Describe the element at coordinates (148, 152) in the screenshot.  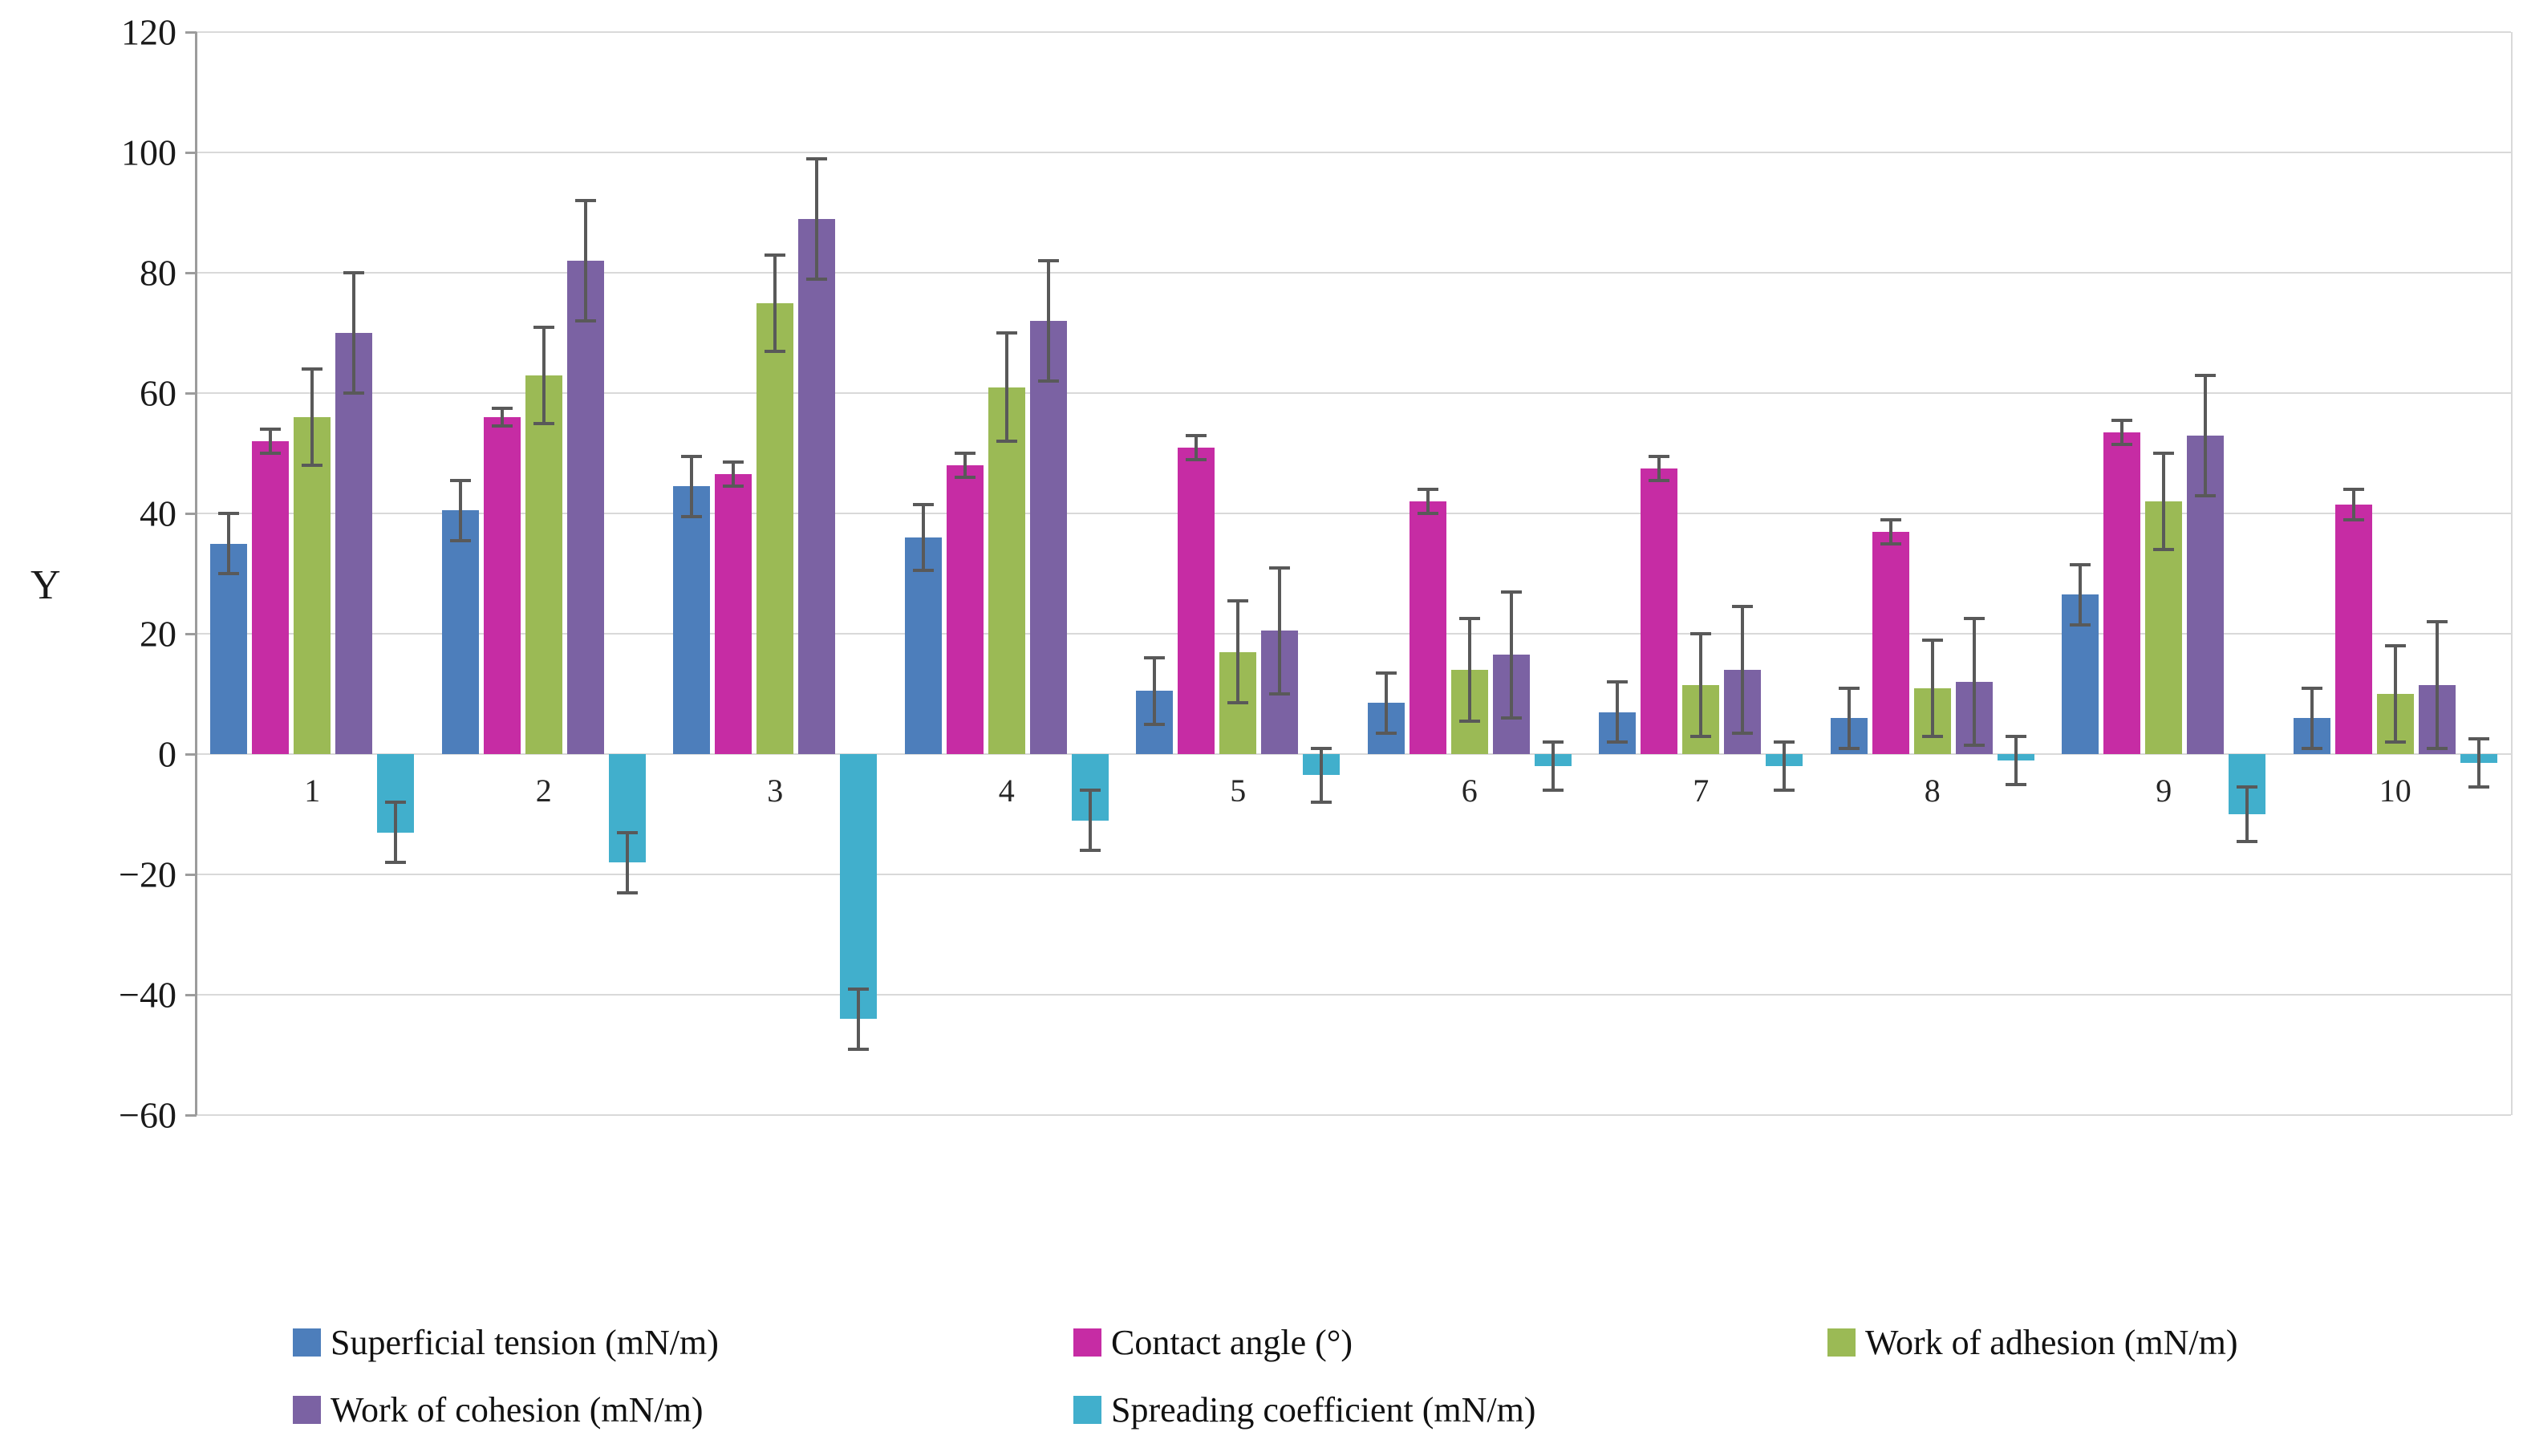
I see `y-tick-label: 100` at that location.